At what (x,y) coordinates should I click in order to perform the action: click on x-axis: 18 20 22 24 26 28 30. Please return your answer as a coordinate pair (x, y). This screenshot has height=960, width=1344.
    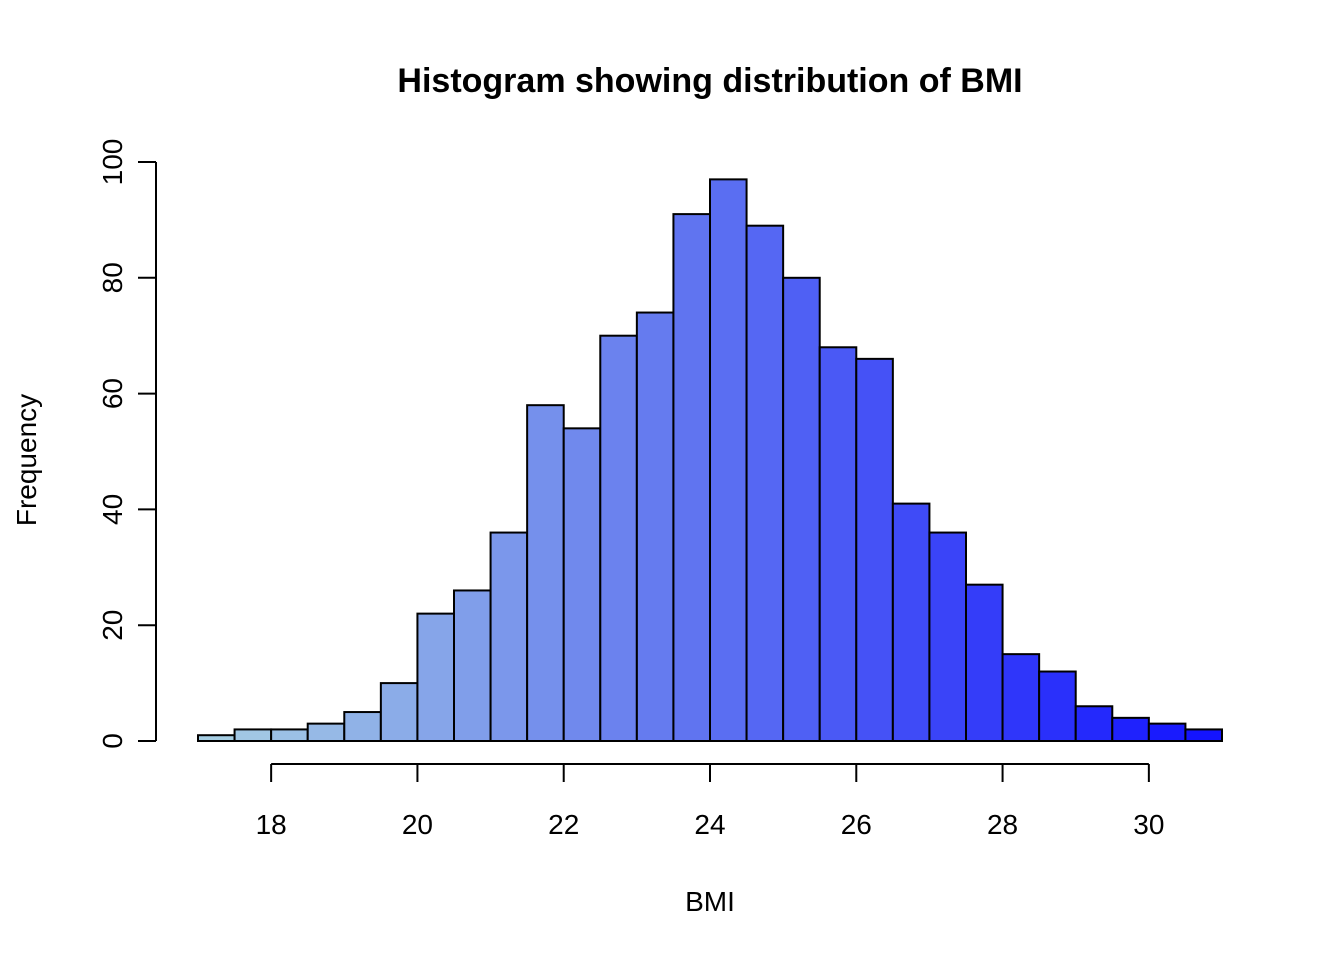
    Looking at the image, I should click on (710, 801).